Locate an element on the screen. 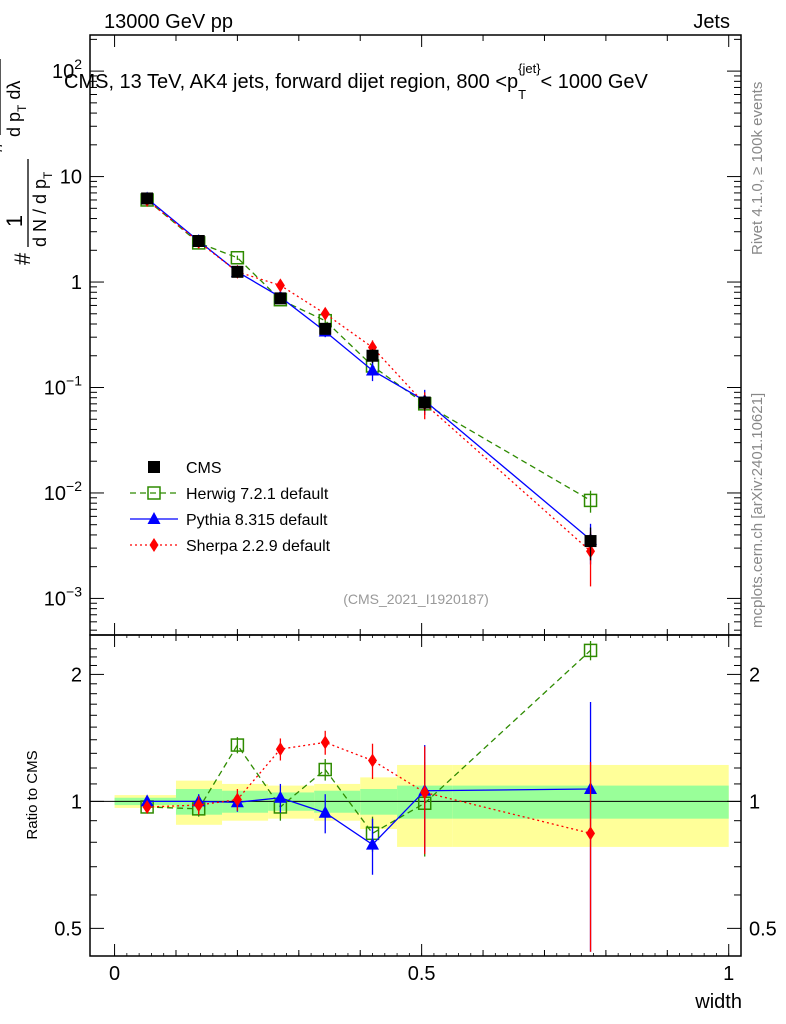 The image size is (786, 1024). main-y-tick-label: 10² is located at coordinates (67, 69).